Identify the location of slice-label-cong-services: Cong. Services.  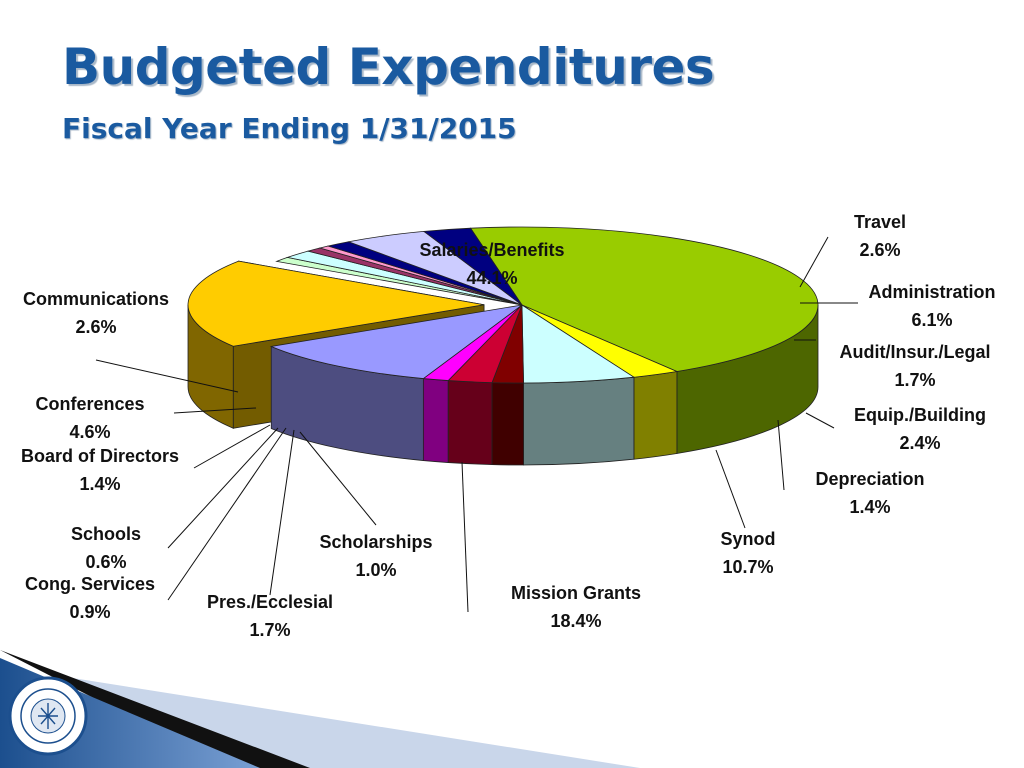
(90, 584).